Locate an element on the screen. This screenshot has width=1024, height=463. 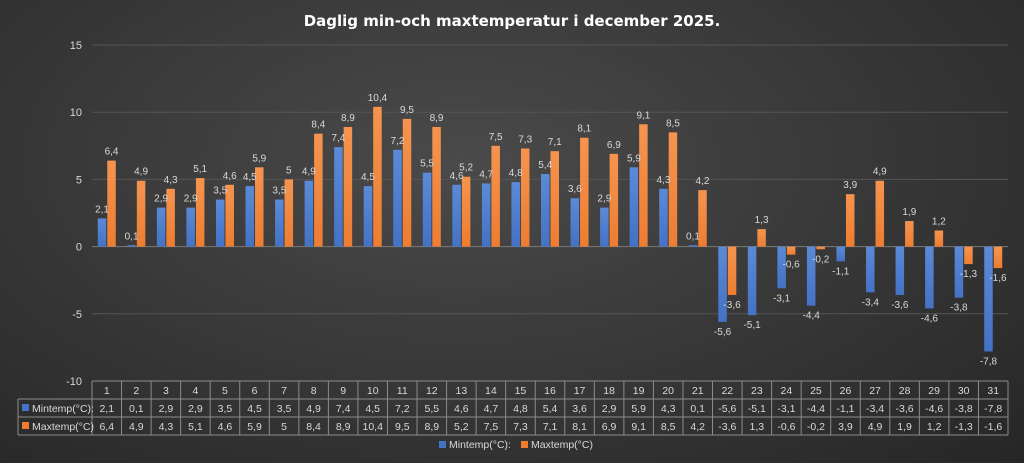
data-label-mintemp: 5,5 is located at coordinates (427, 164).